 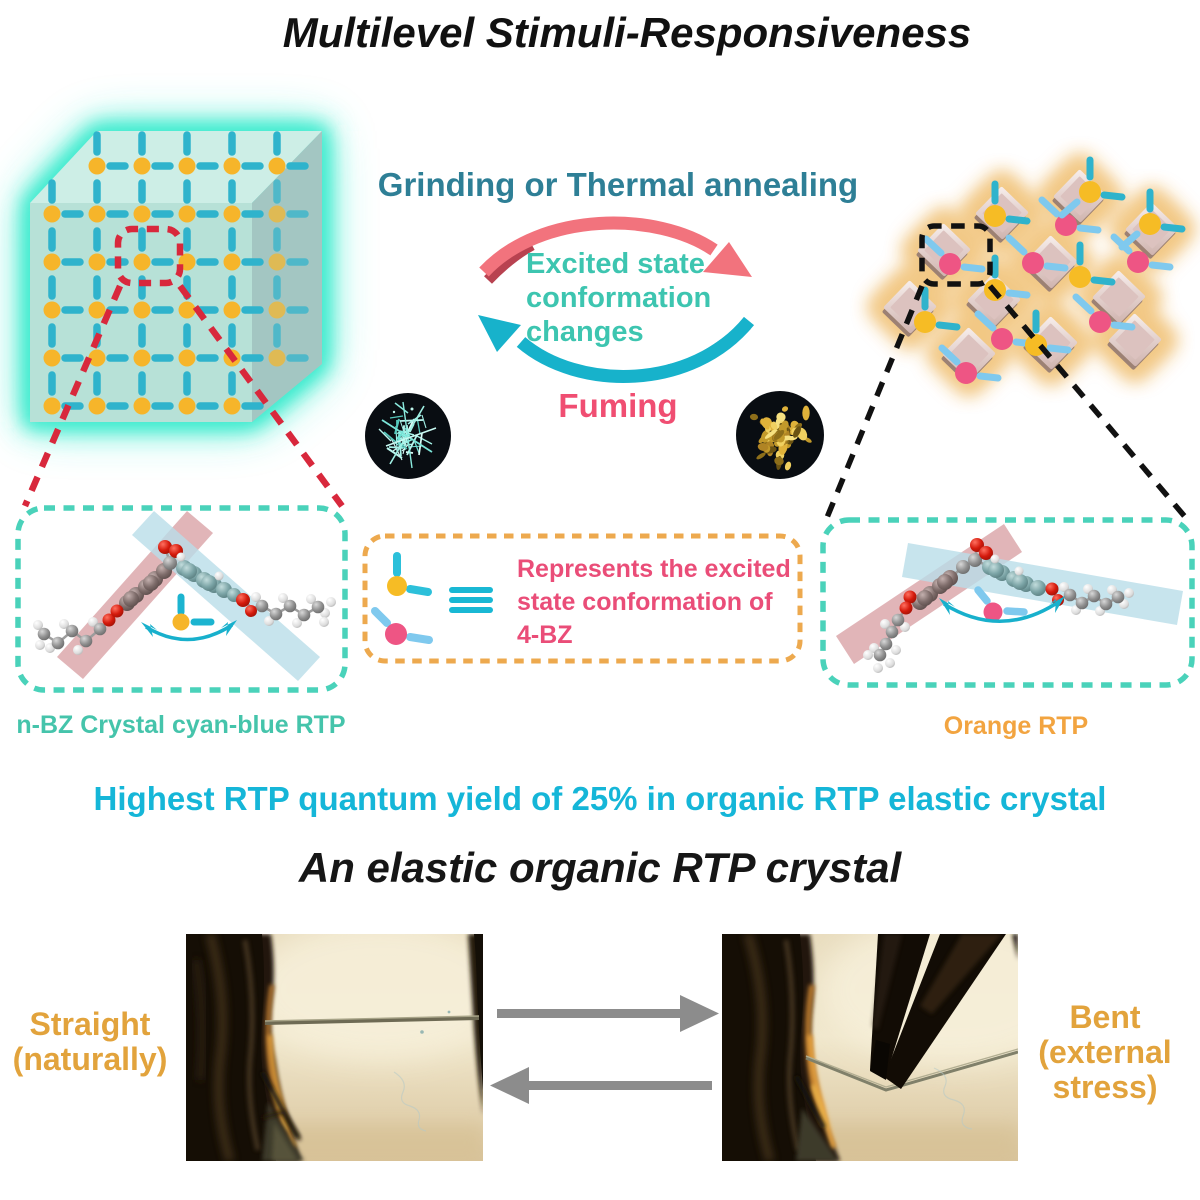 I want to click on svg-text: 4-BZ, so click(x=545, y=635).